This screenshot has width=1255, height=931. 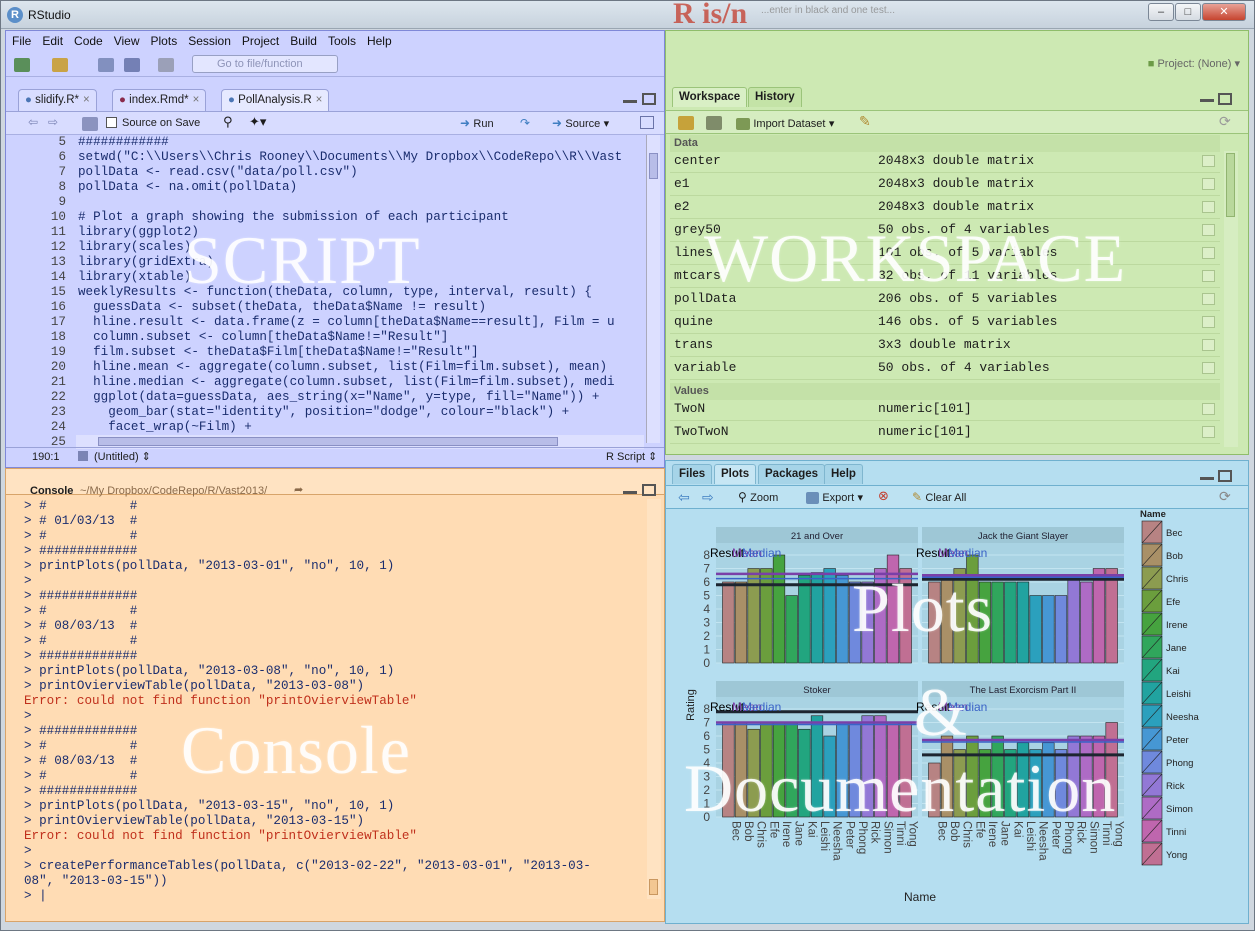 I want to click on save-workspace-icon, so click(x=714, y=123).